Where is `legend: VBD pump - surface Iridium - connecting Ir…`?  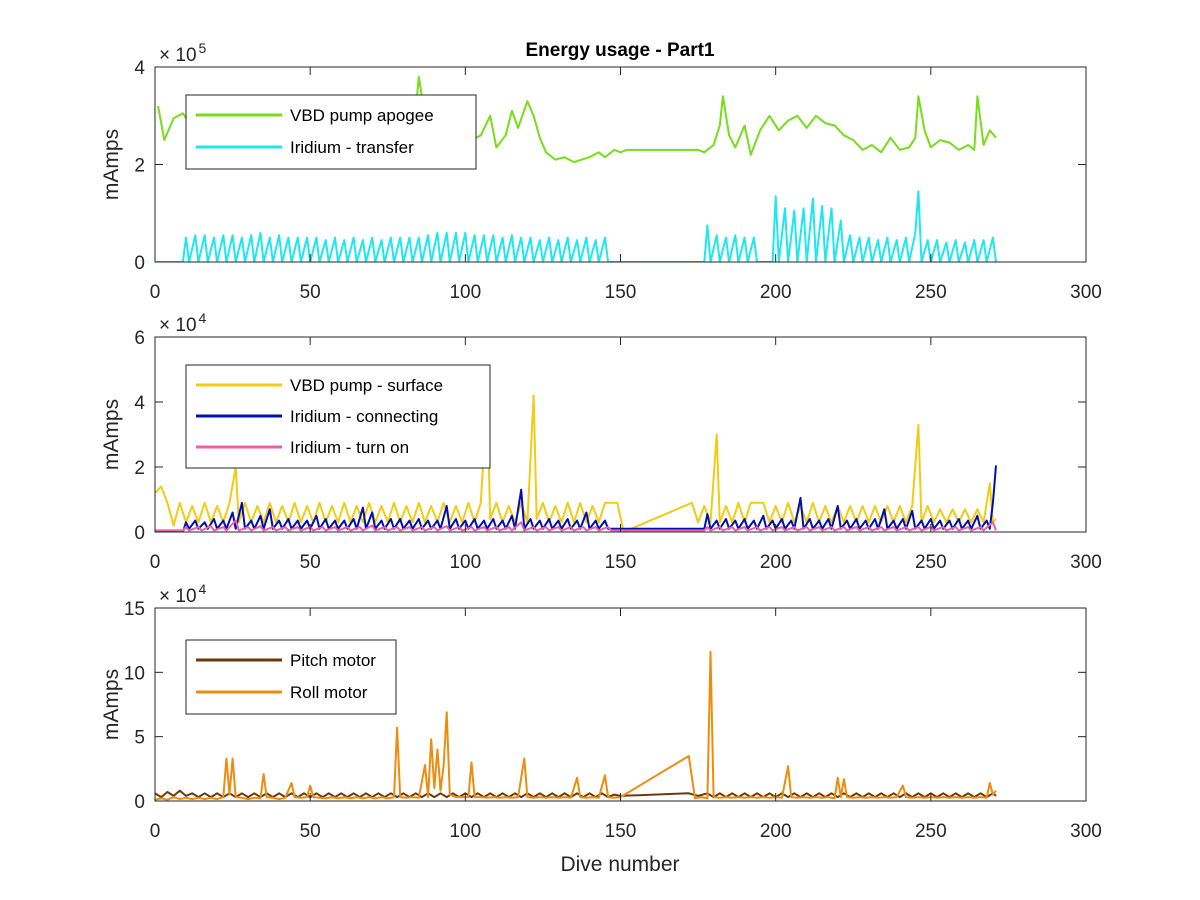 legend: VBD pump - surface Iridium - connecting Ir… is located at coordinates (338, 416).